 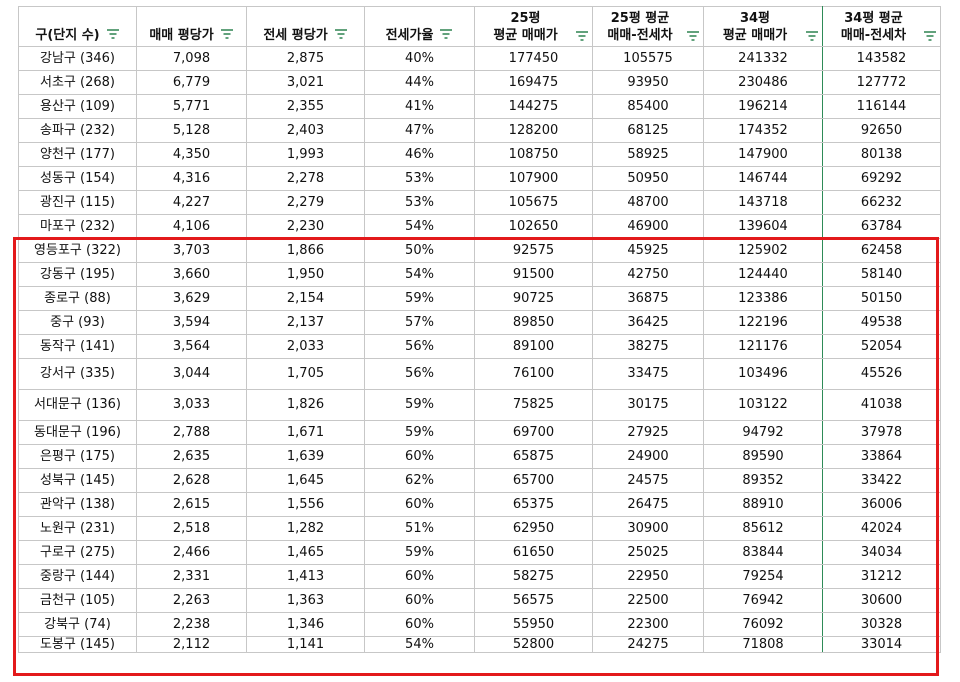 What do you see at coordinates (305, 644) in the screenshot?
I see `table-cell: 1,141` at bounding box center [305, 644].